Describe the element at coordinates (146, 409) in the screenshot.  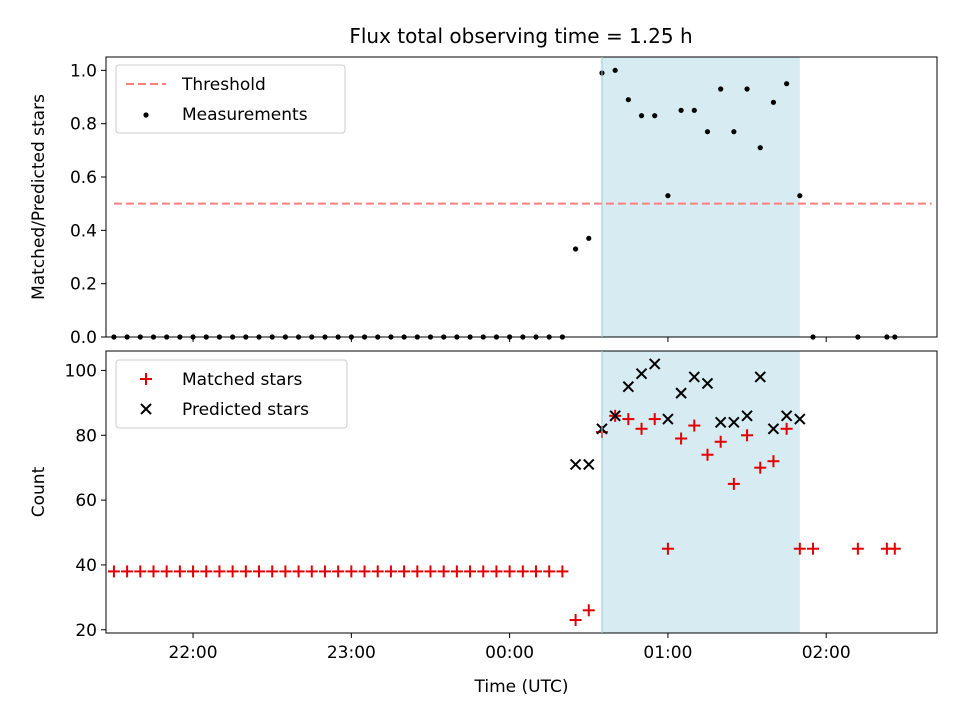
I see `legend-predicted-swatch` at that location.